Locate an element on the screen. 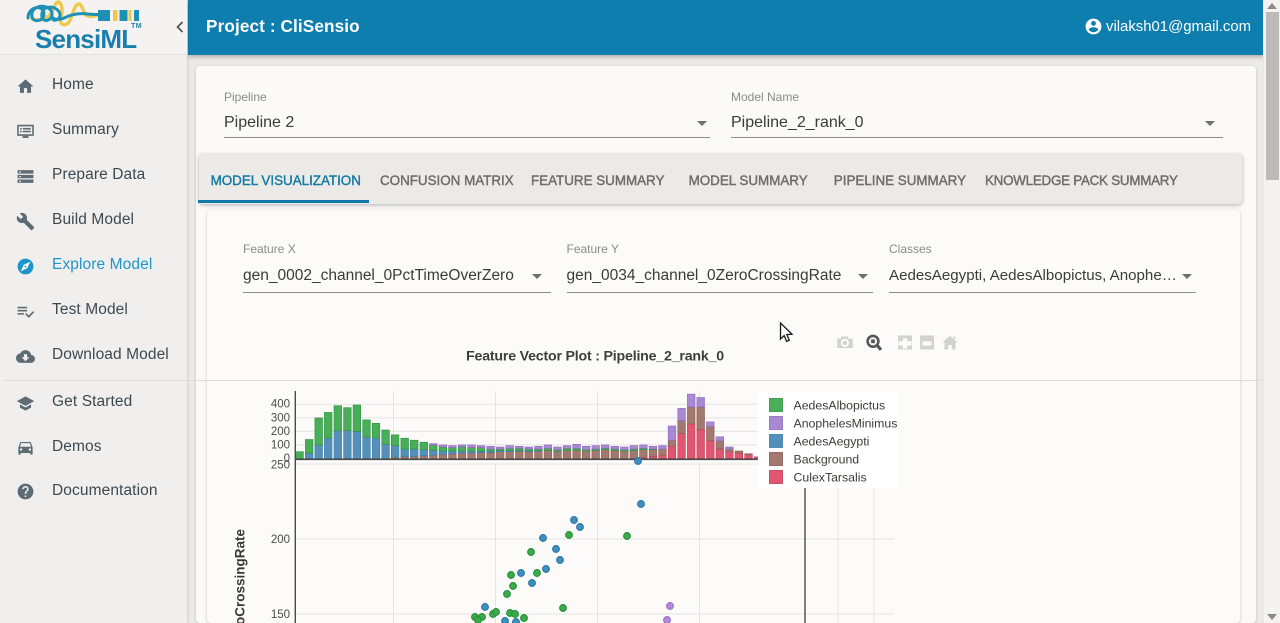 The height and width of the screenshot is (623, 1280). svg-text: TM is located at coordinates (136, 26).